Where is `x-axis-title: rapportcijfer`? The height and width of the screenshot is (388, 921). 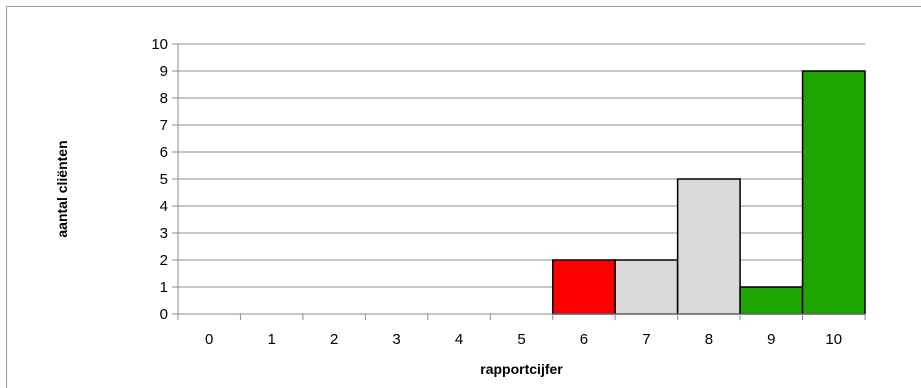 x-axis-title: rapportcijfer is located at coordinates (521, 369).